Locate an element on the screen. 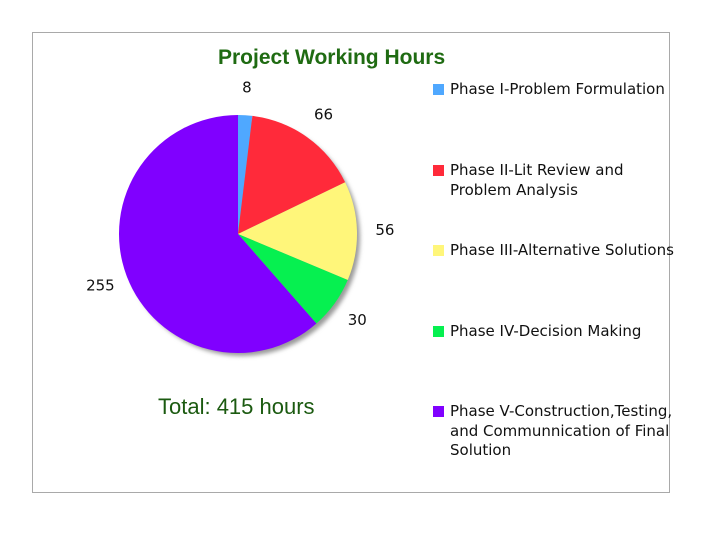  slice-value-label: 30 is located at coordinates (357, 320).